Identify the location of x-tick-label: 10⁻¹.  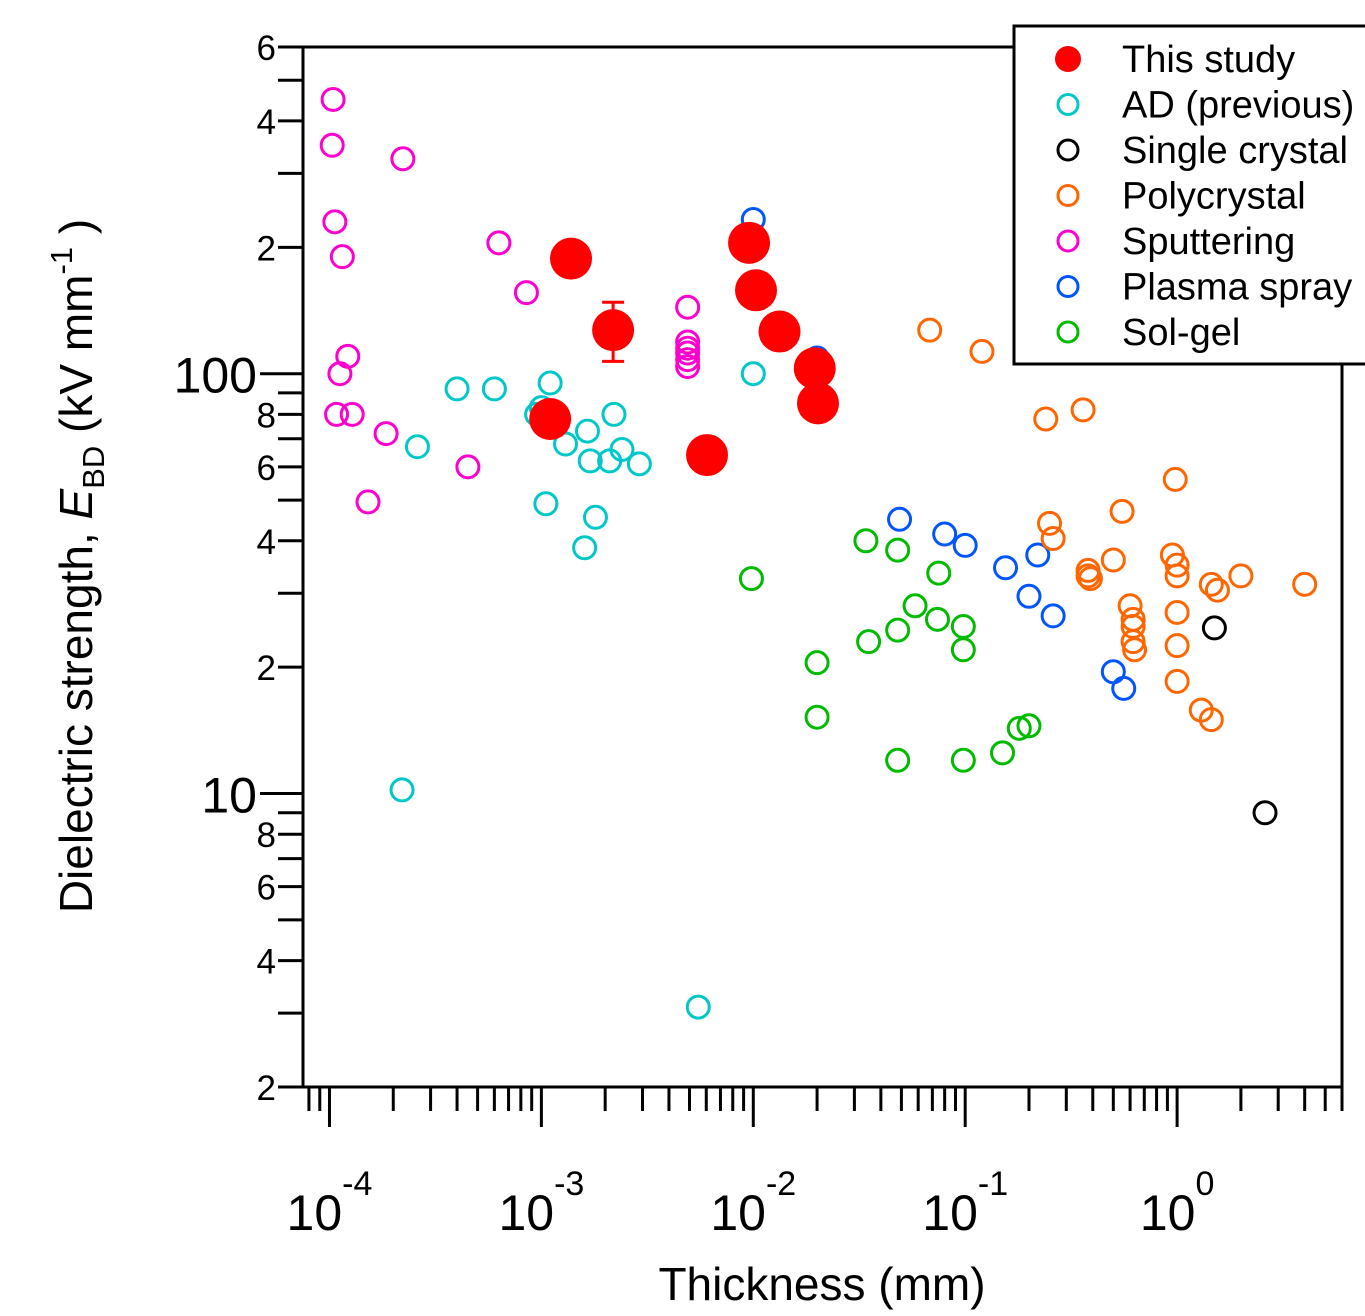
(965, 1203).